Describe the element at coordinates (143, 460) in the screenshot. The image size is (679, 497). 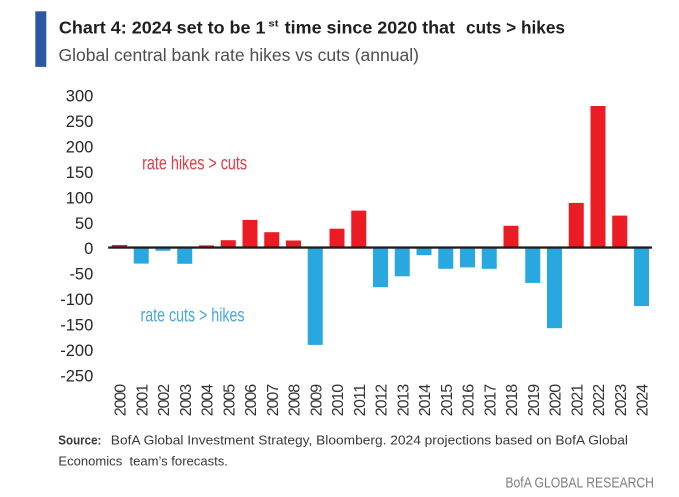
I see `svg-text: Economics team’s forecasts.` at that location.